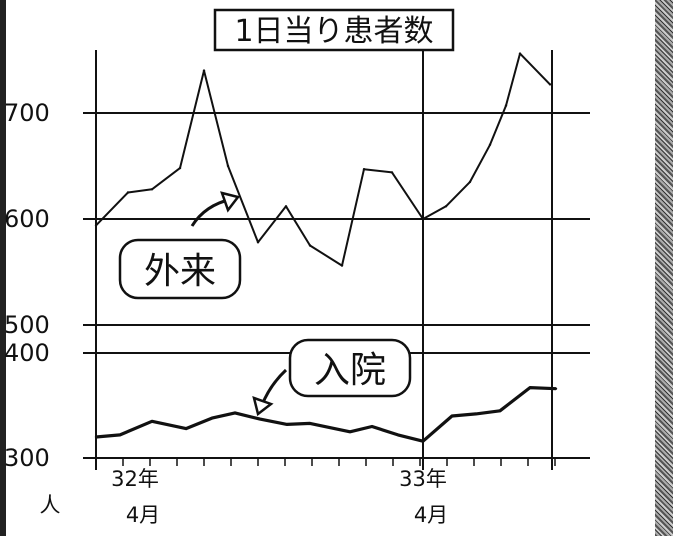 The width and height of the screenshot is (673, 536). I want to click on annotation-inpatient-label: 入院, so click(350, 370).